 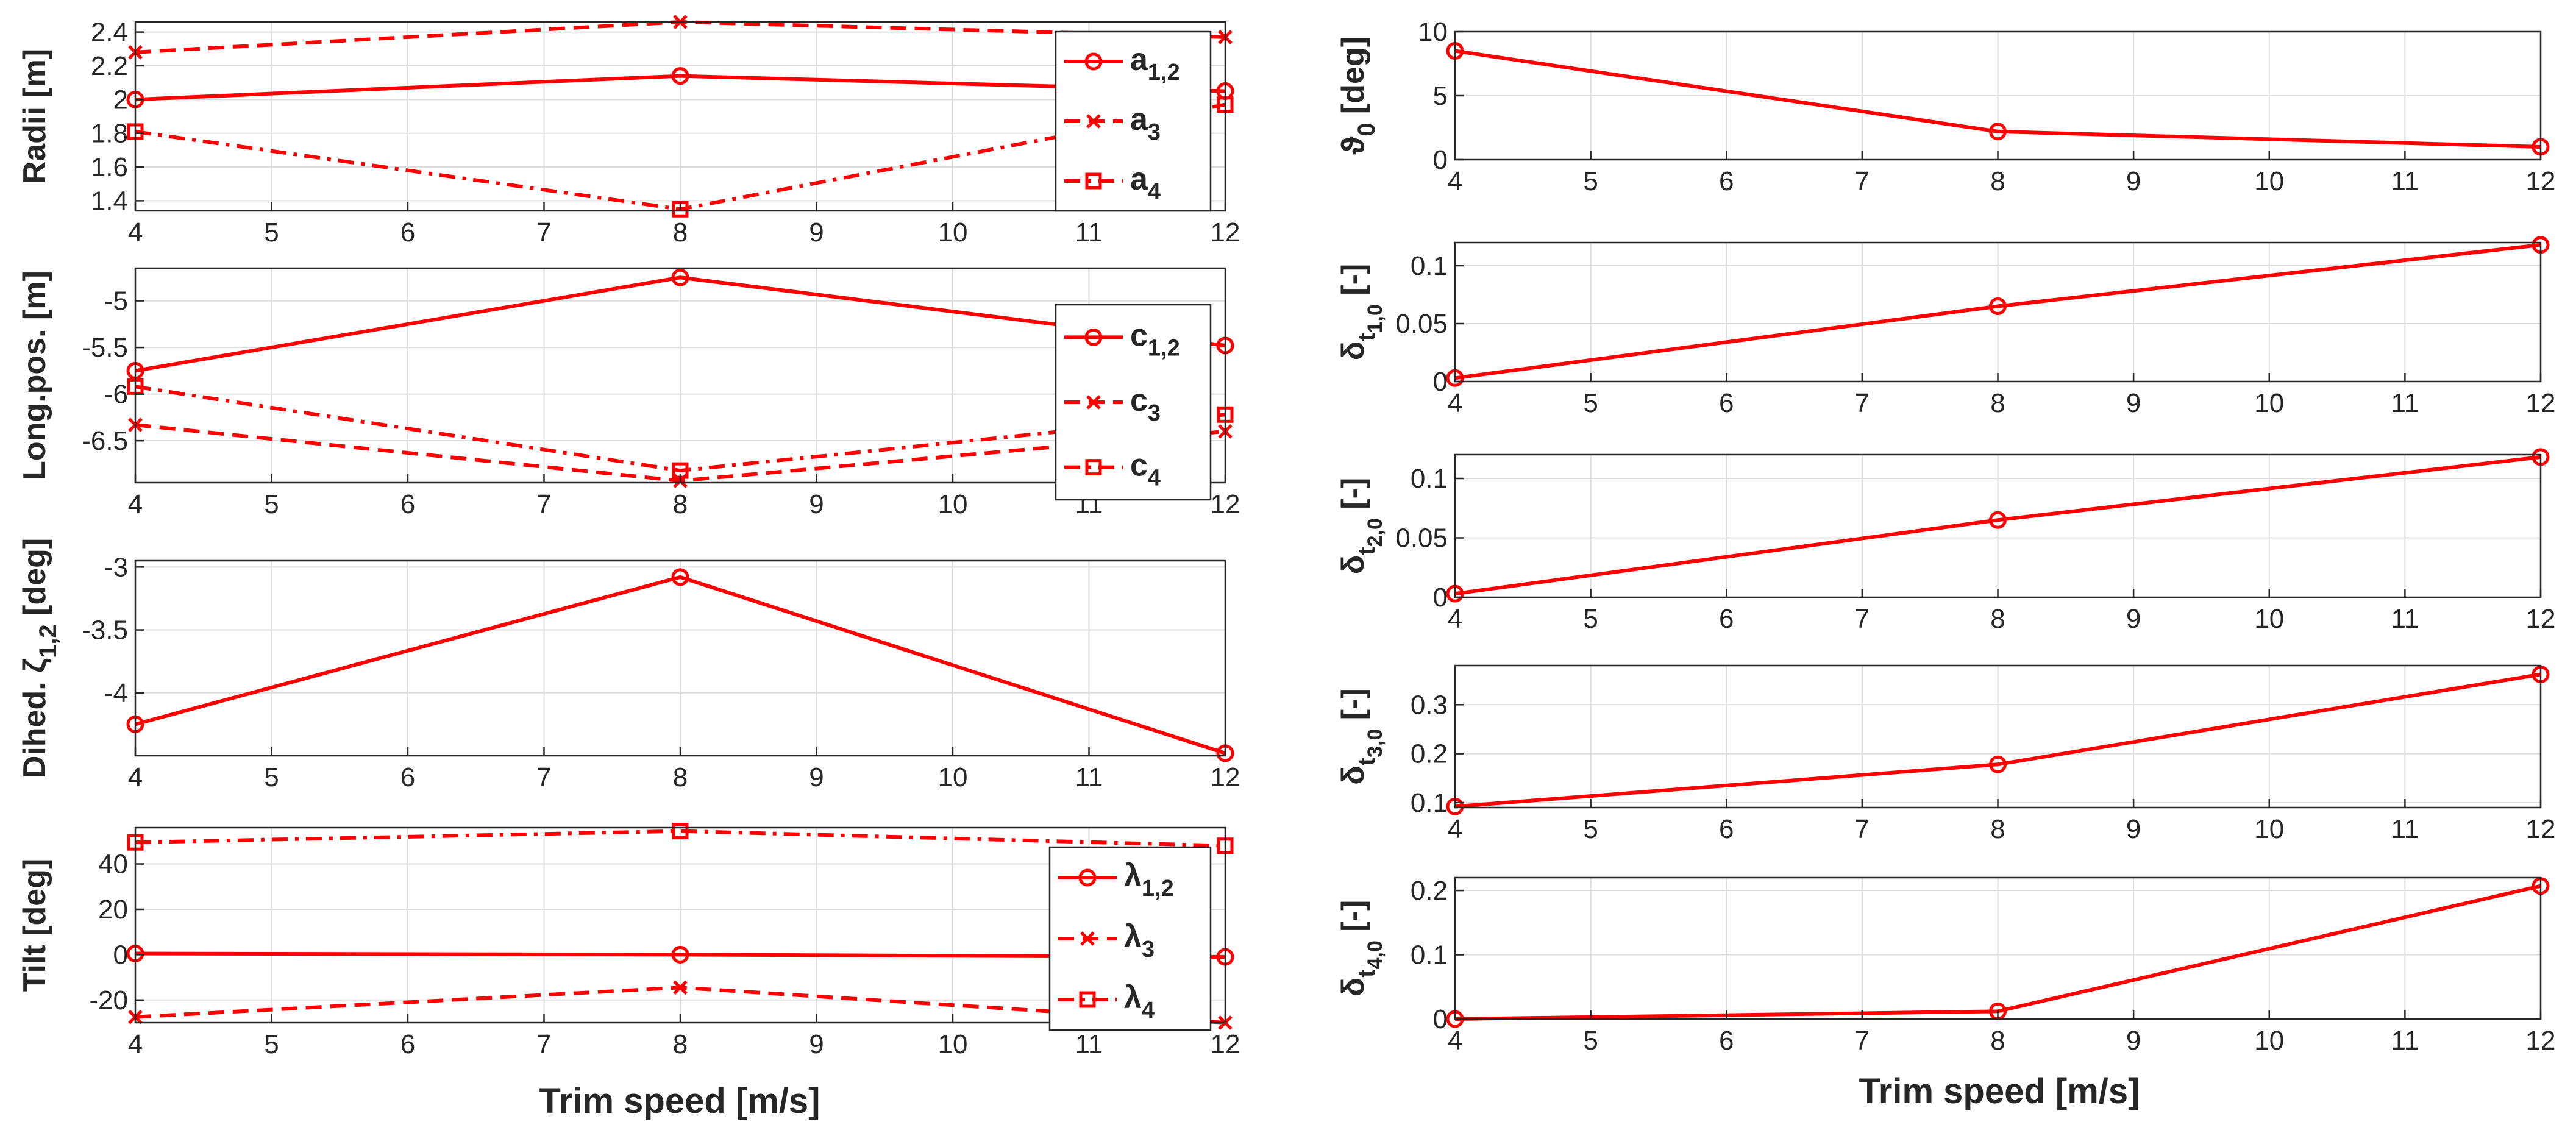 I want to click on panel-dt3: 4 5 6 7 8 9 10 11 12 0.1 0.2 0.3 δt3,0 [-], so click(x=1946, y=754).